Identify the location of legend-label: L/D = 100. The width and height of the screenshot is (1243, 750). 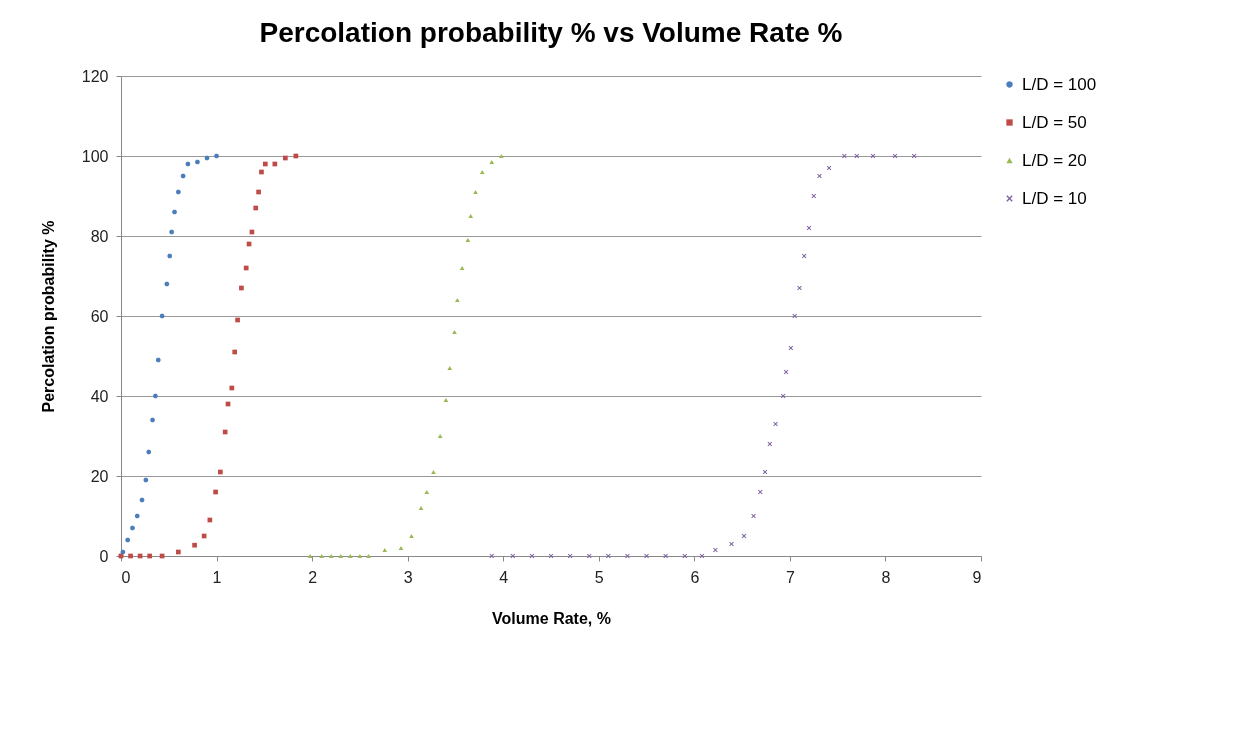
(1059, 84).